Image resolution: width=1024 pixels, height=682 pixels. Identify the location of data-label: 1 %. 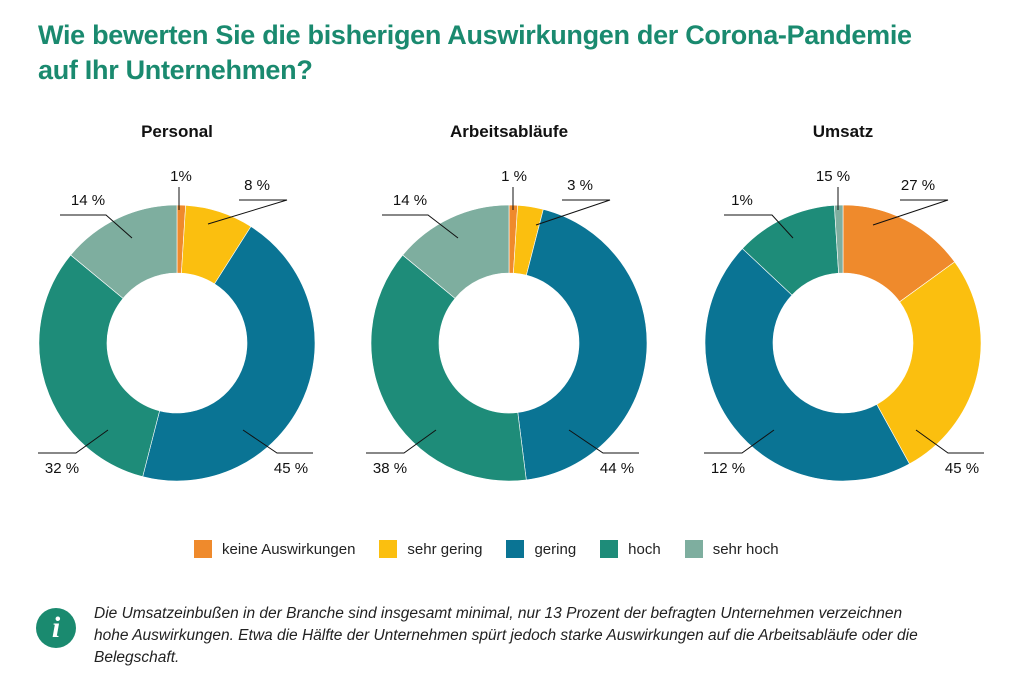
(514, 176).